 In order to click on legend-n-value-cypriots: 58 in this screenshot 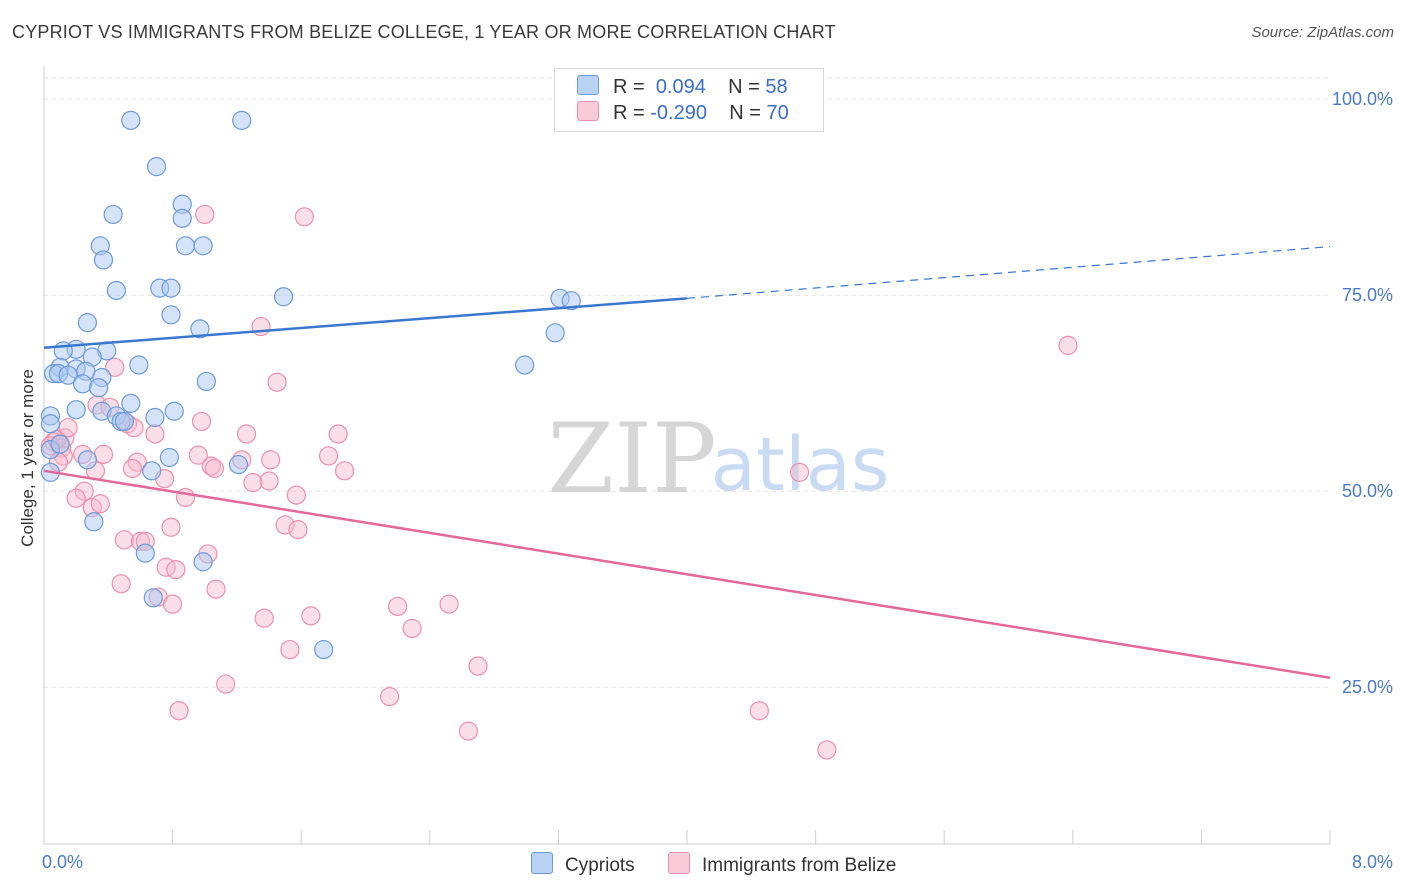, I will do `click(776, 87)`.